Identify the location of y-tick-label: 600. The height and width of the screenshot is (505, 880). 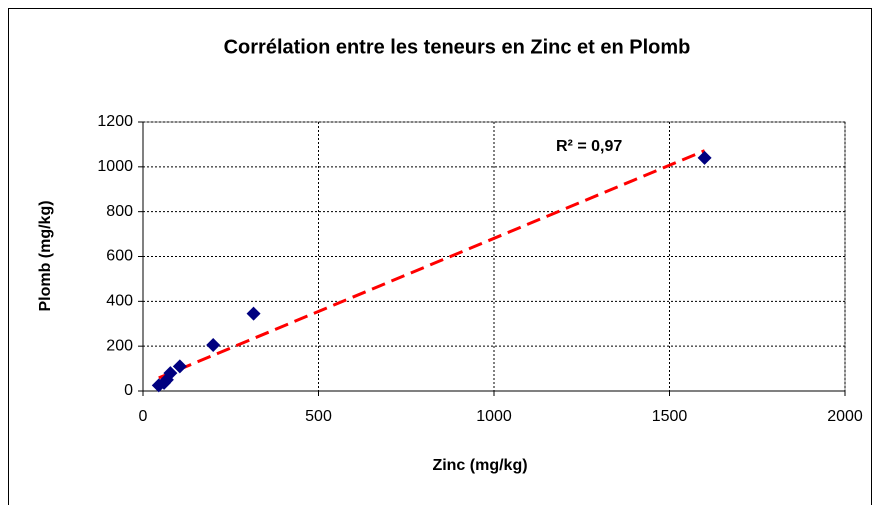
(119, 256).